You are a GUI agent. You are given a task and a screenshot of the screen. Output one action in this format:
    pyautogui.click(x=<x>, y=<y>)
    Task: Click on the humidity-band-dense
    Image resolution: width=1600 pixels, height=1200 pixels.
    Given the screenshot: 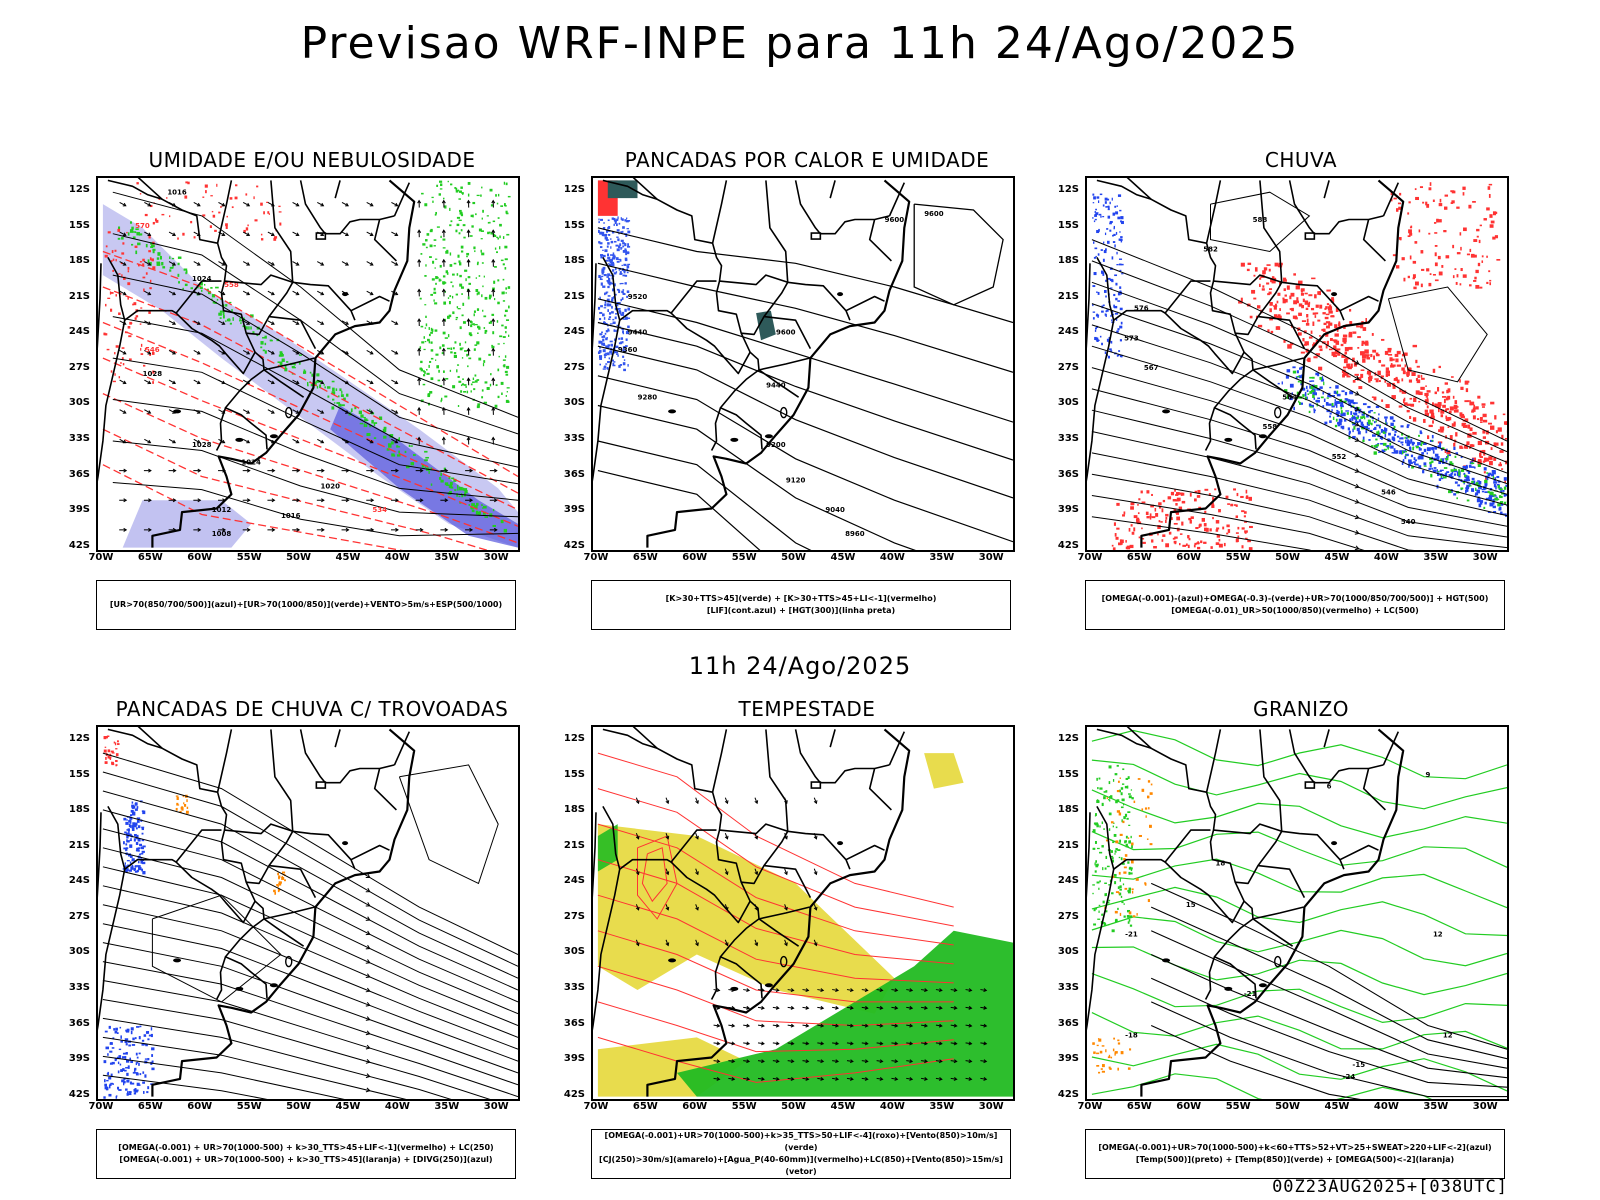 What is the action you would take?
    pyautogui.click(x=424, y=476)
    